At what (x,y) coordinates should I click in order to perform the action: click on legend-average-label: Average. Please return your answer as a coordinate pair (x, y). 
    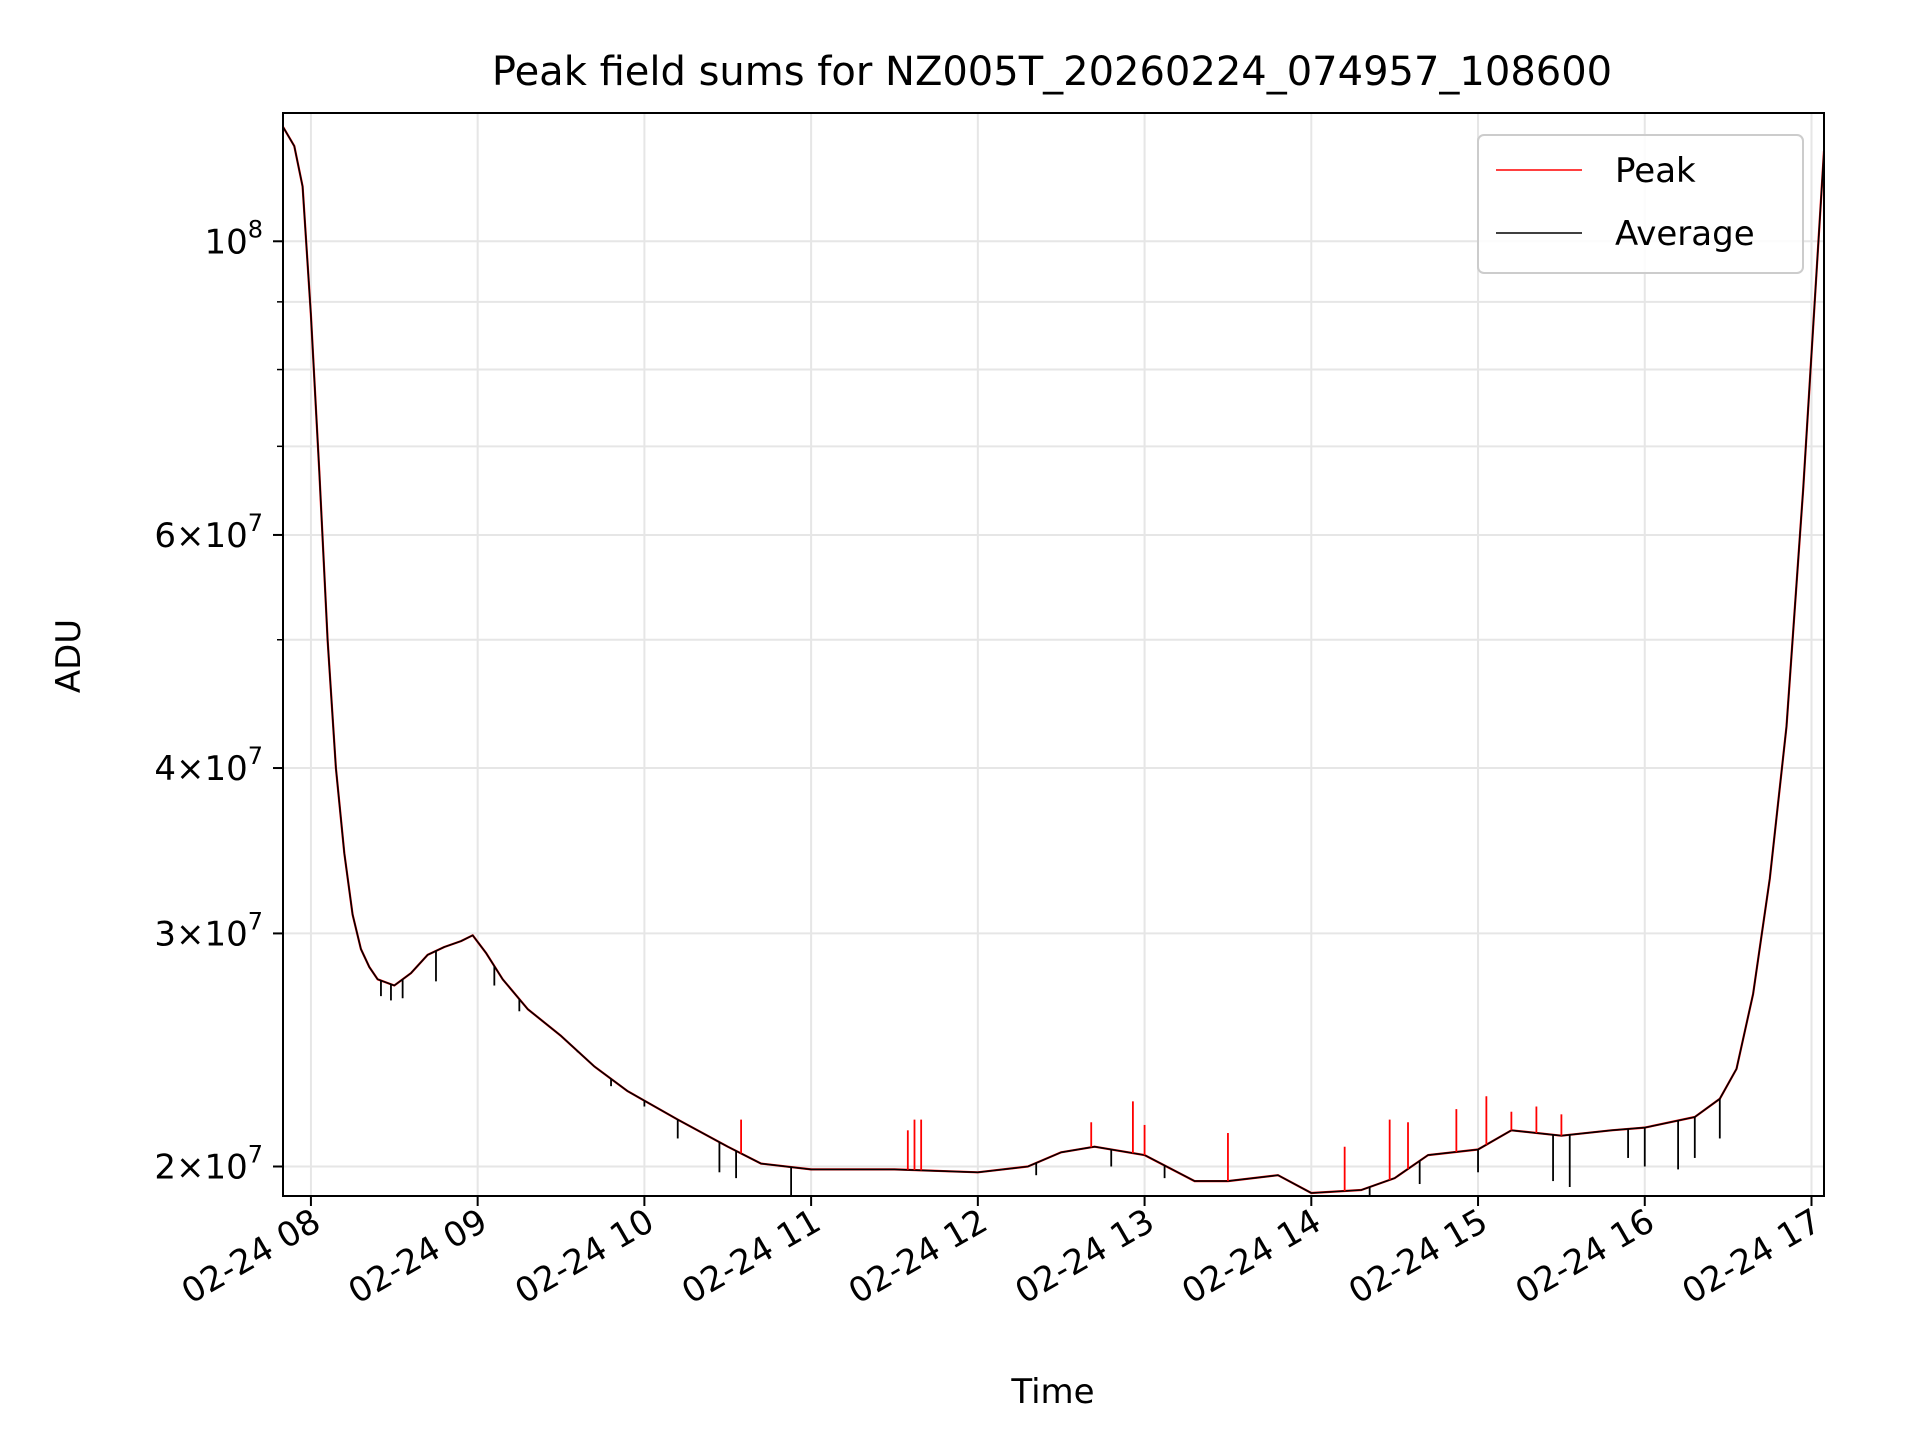
    Looking at the image, I should click on (1685, 234).